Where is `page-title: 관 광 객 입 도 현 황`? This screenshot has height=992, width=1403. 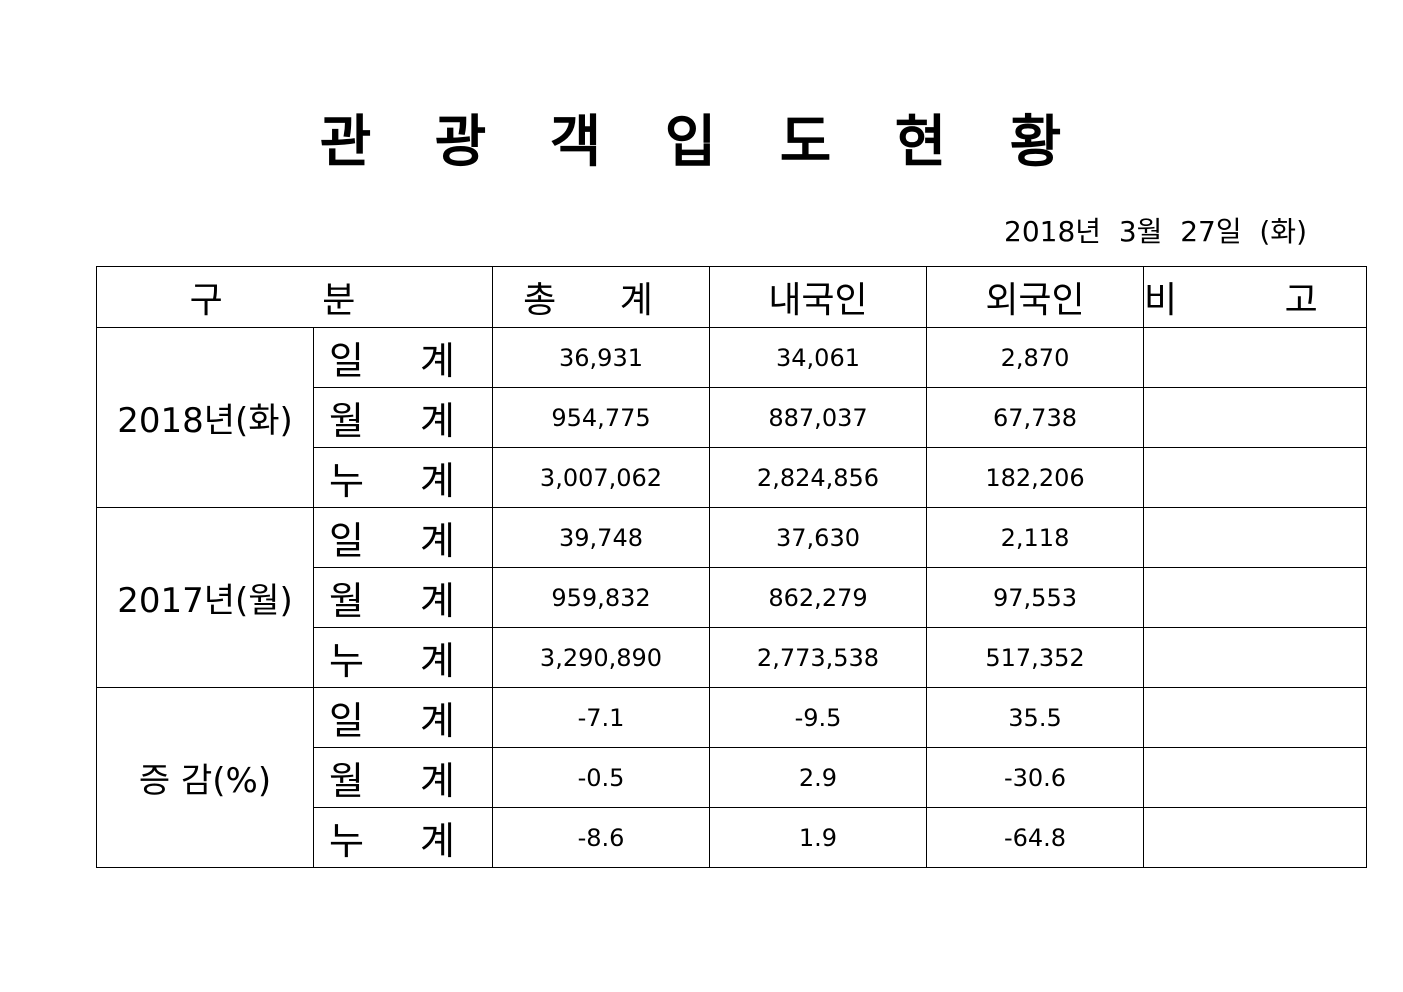
page-title: 관 광 객 입 도 현 황 is located at coordinates (701, 142).